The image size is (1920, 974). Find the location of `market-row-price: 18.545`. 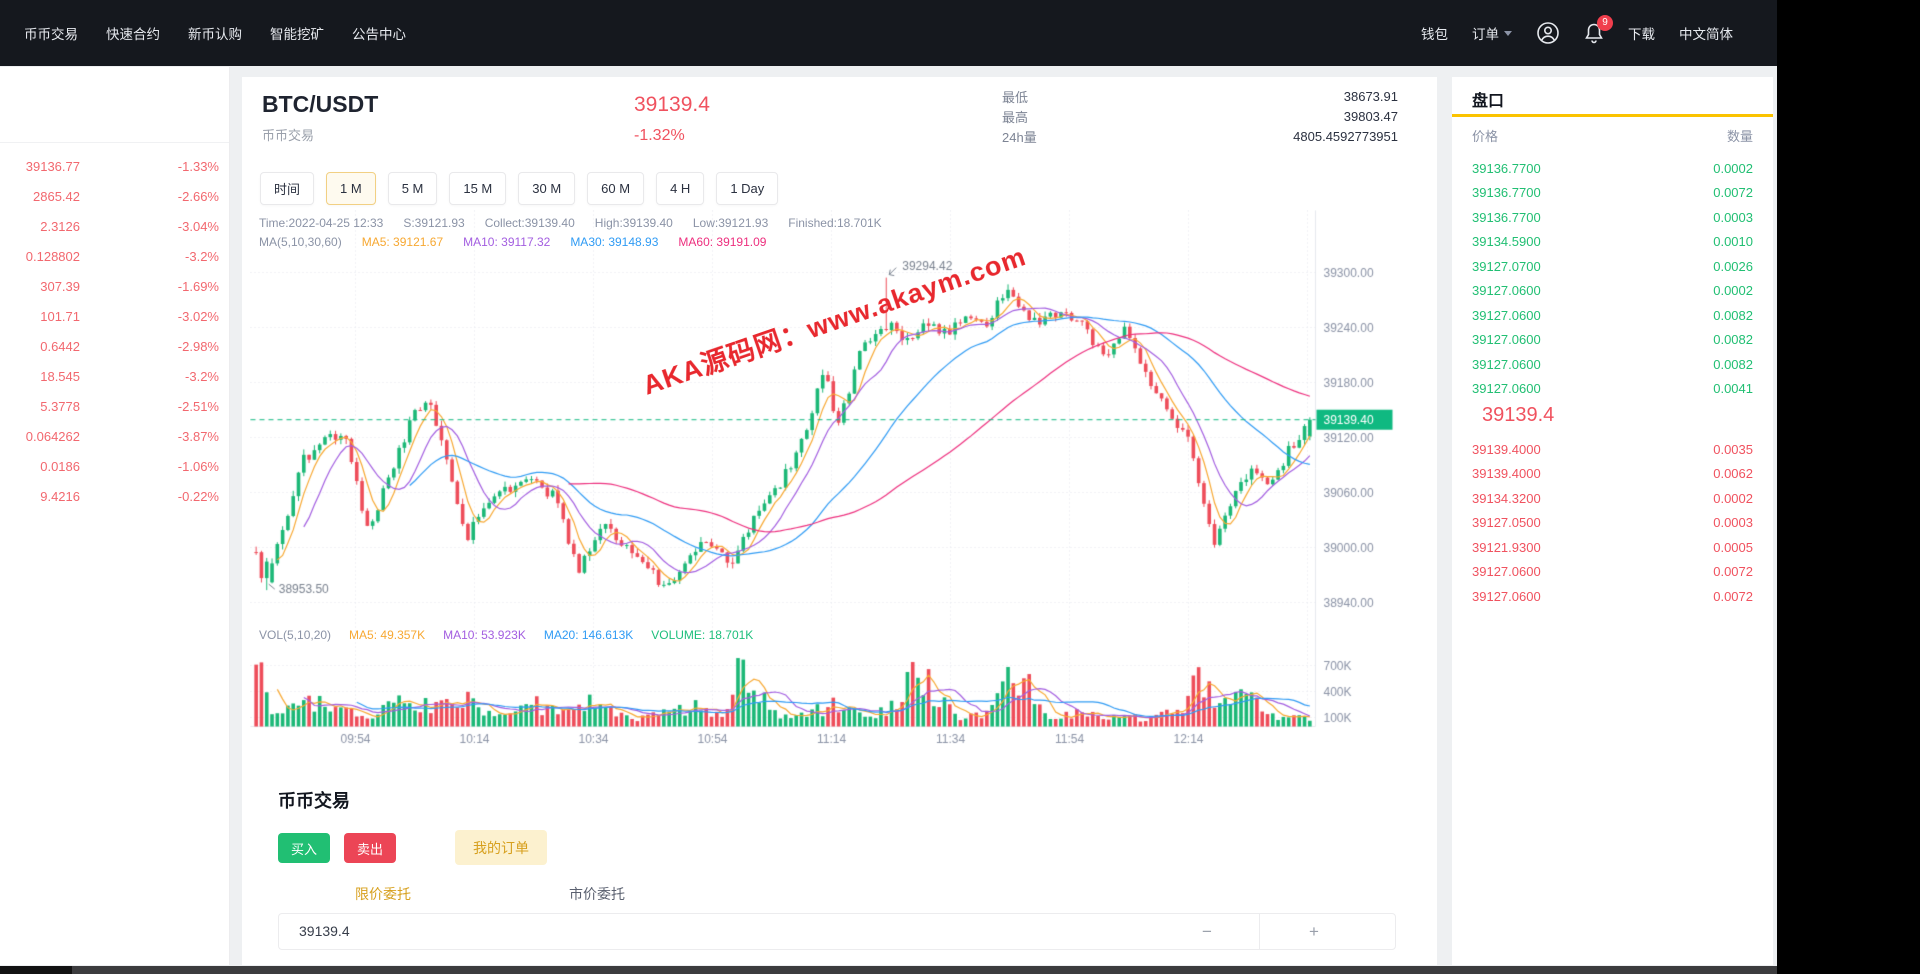

market-row-price: 18.545 is located at coordinates (60, 376).